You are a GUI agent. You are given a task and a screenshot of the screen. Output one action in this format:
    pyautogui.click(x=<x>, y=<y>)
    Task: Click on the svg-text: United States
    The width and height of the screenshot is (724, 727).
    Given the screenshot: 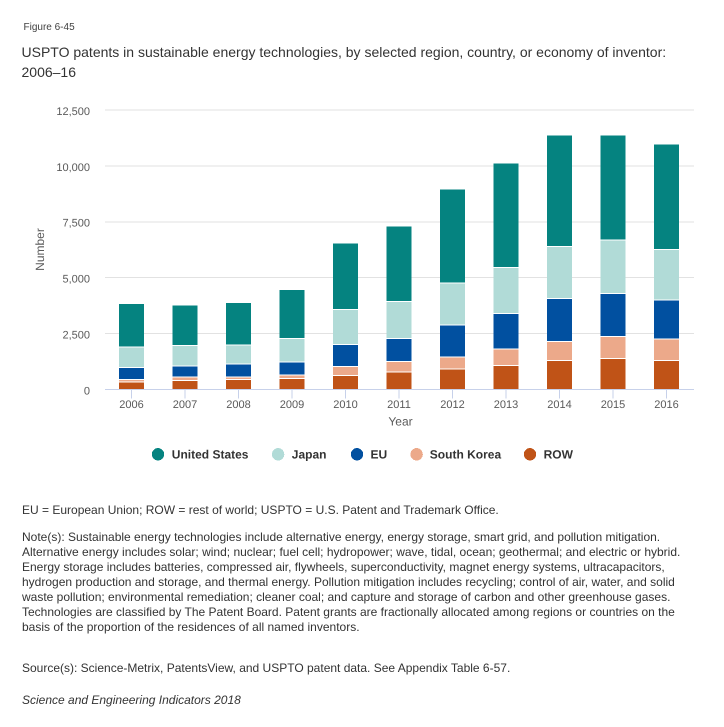 What is the action you would take?
    pyautogui.click(x=210, y=455)
    